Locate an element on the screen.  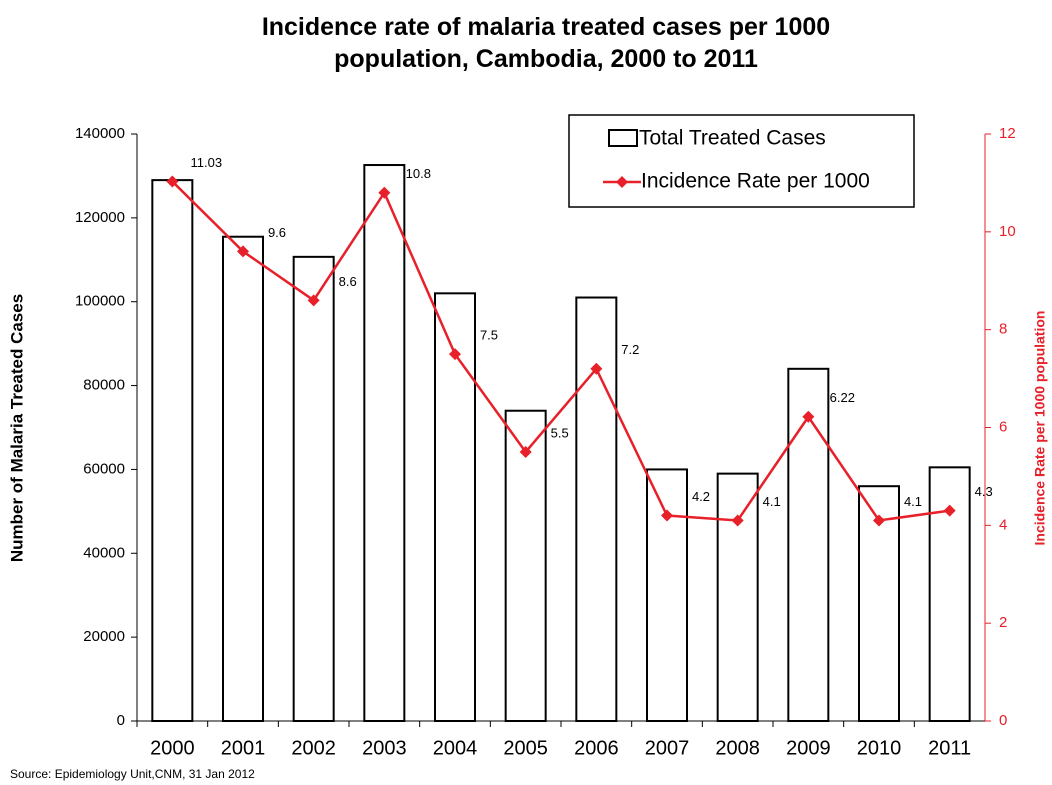
data-label: 4.3 is located at coordinates (984, 491).